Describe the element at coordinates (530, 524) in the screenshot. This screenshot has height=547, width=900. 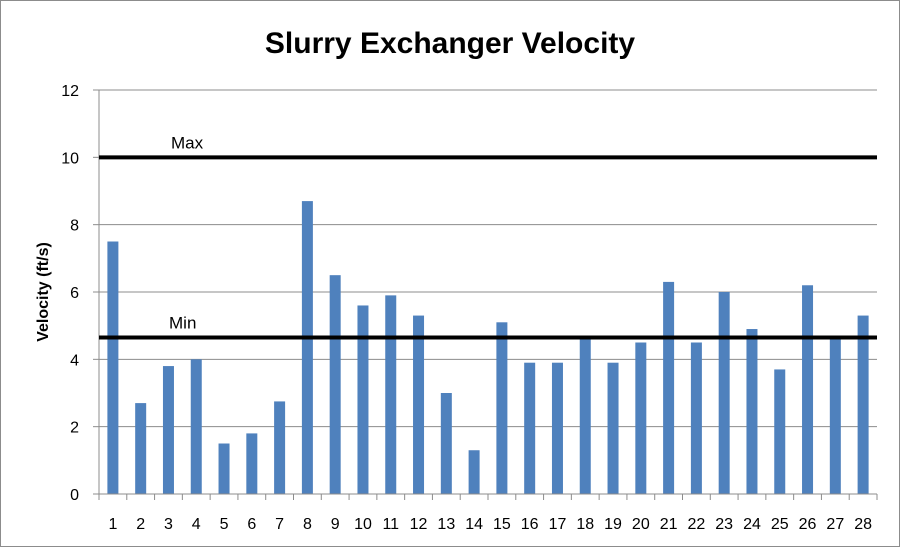
I see `x-tick-label: 16` at that location.